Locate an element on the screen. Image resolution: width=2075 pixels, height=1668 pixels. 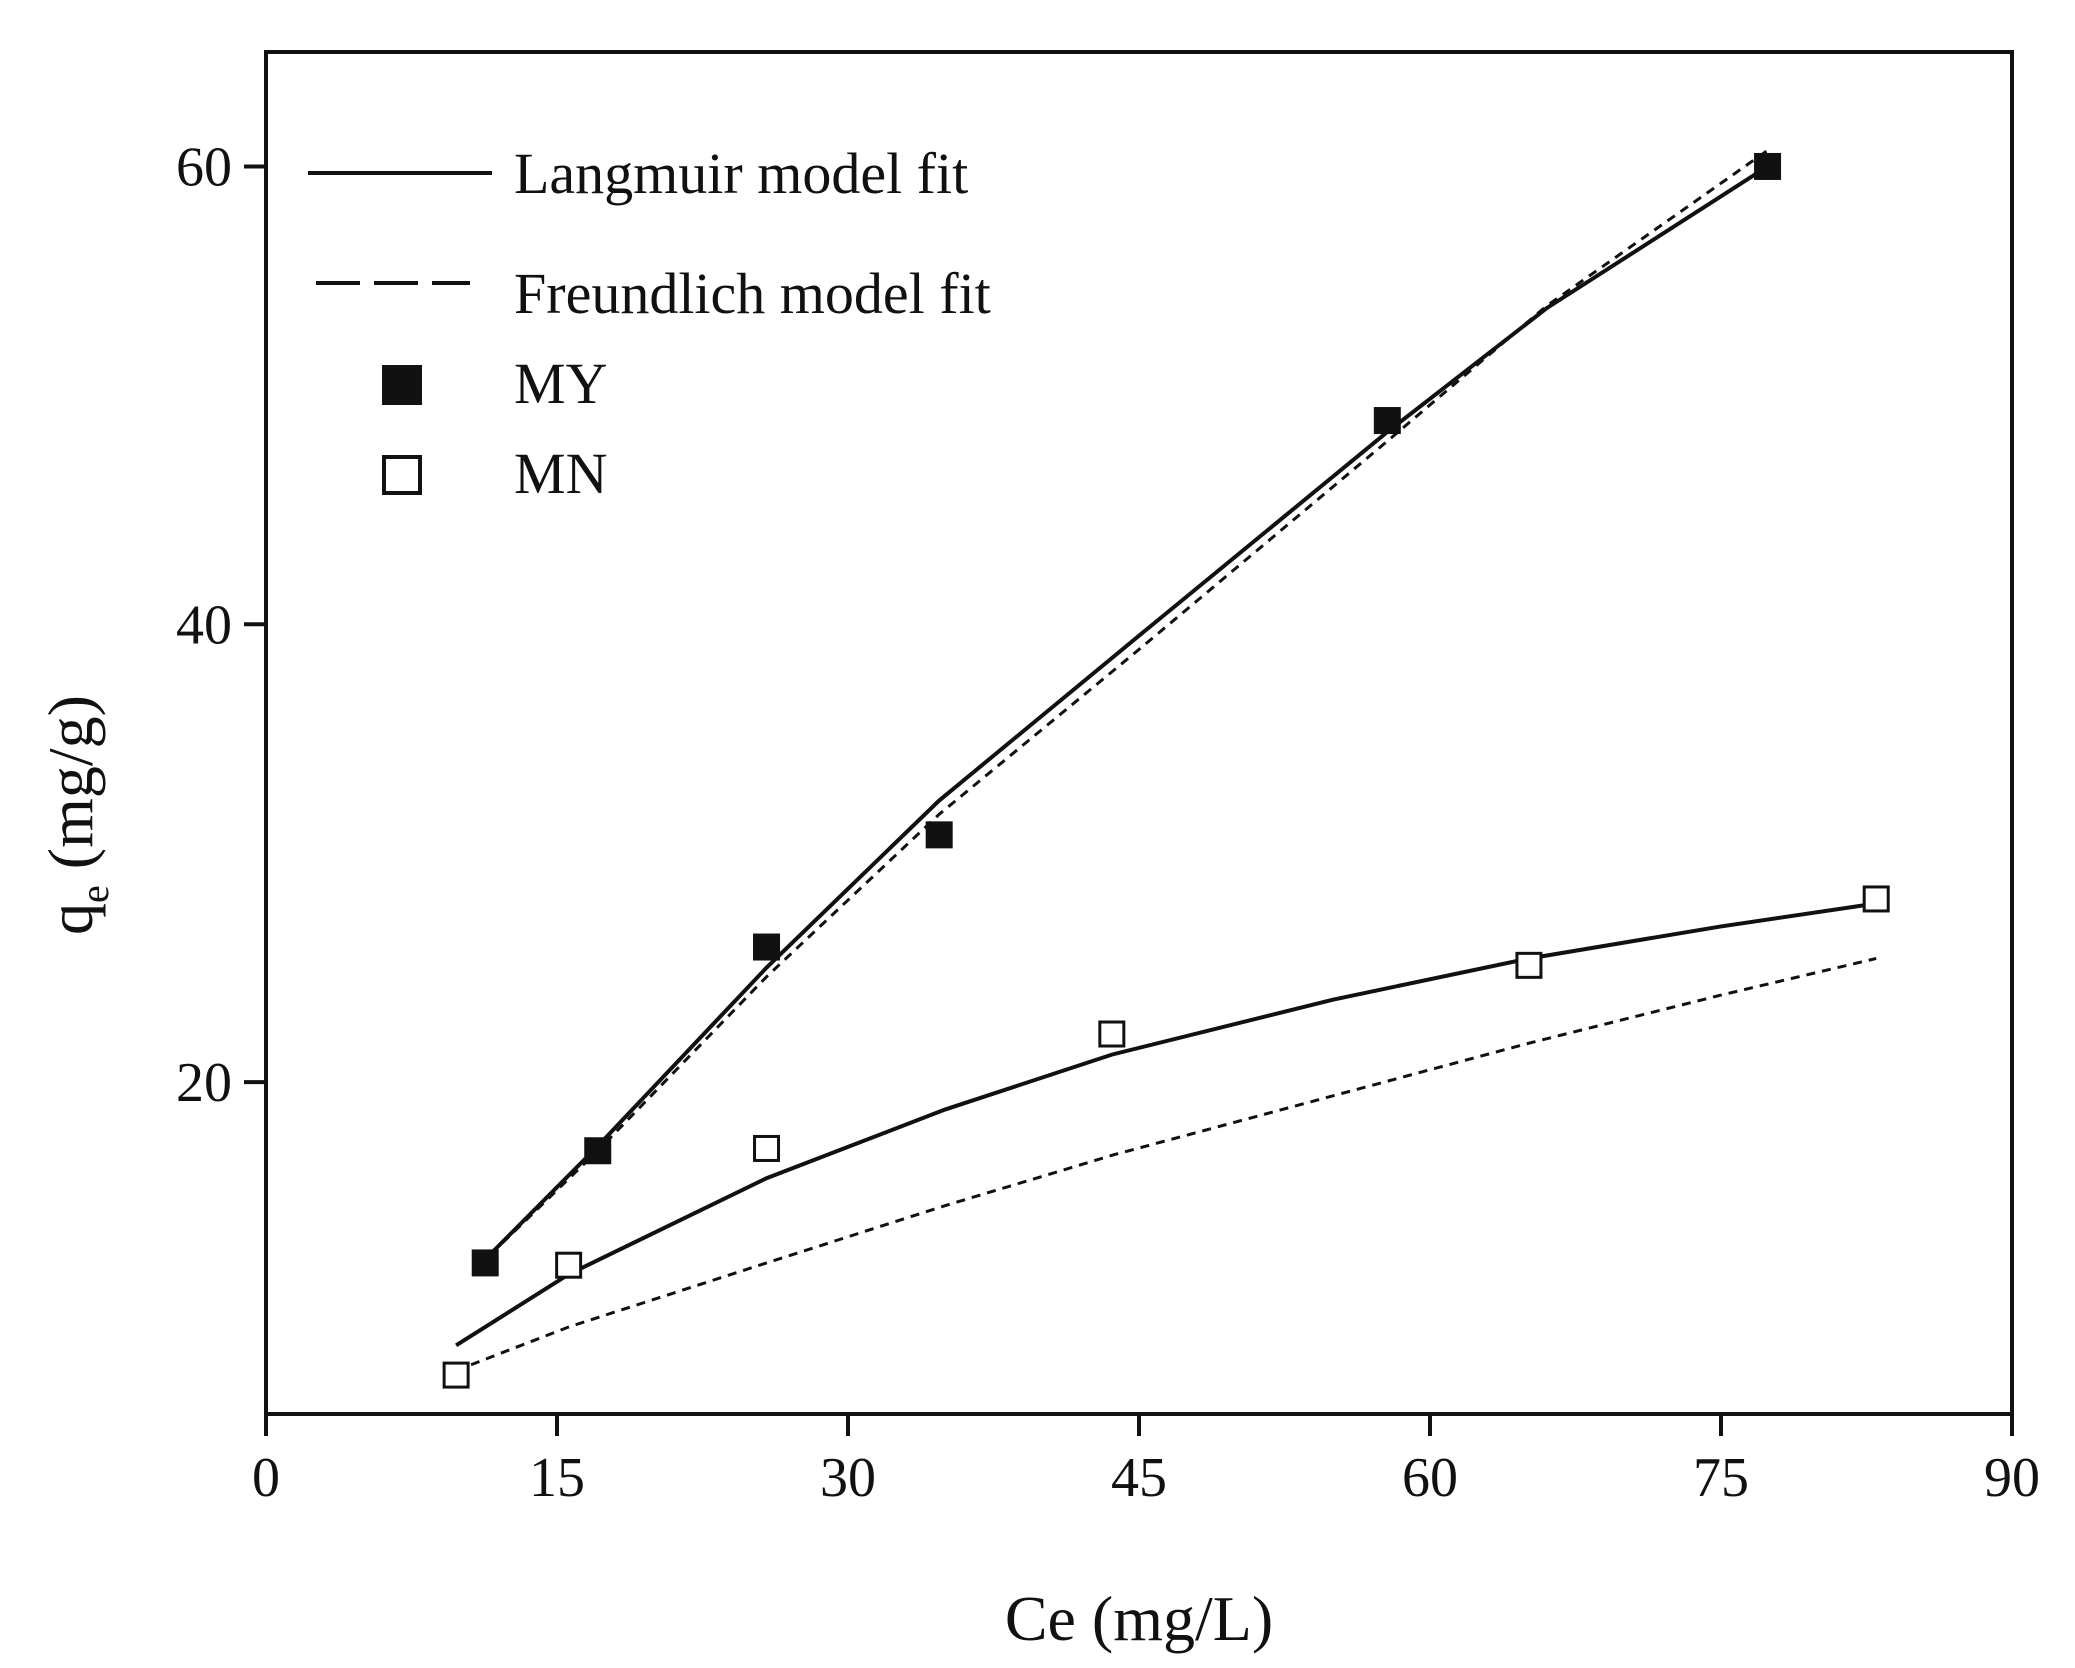
y-tick-label: 40 is located at coordinates (204, 625).